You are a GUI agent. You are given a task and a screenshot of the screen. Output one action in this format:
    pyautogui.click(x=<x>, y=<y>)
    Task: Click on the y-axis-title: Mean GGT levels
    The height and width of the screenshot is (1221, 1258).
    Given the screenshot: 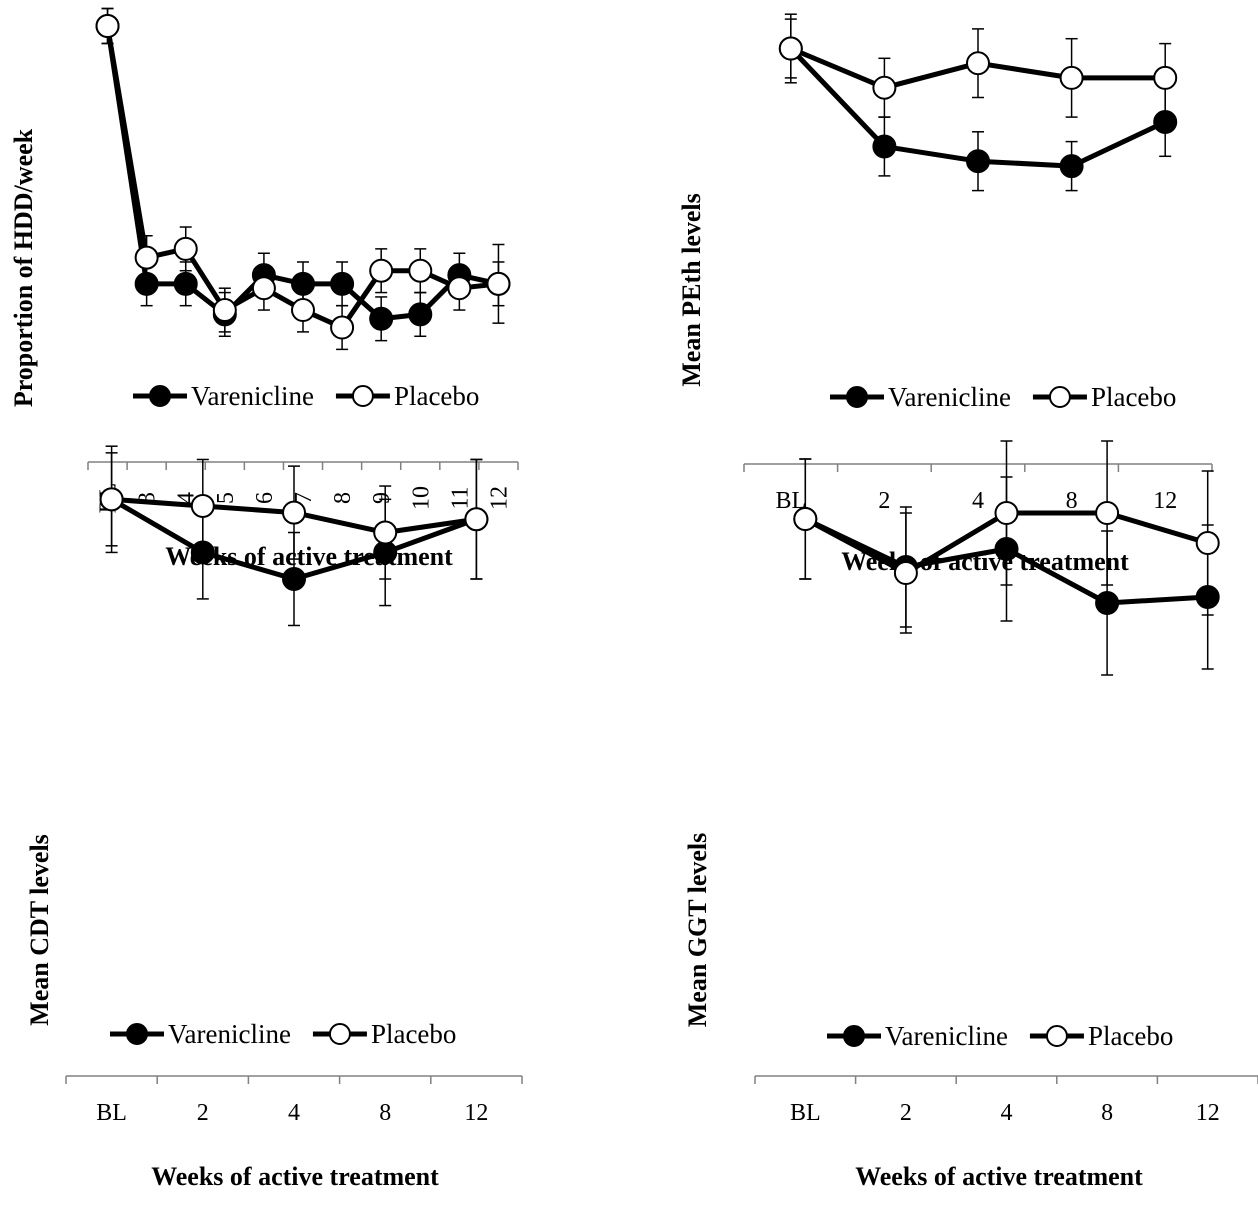 What is the action you would take?
    pyautogui.click(x=697, y=930)
    